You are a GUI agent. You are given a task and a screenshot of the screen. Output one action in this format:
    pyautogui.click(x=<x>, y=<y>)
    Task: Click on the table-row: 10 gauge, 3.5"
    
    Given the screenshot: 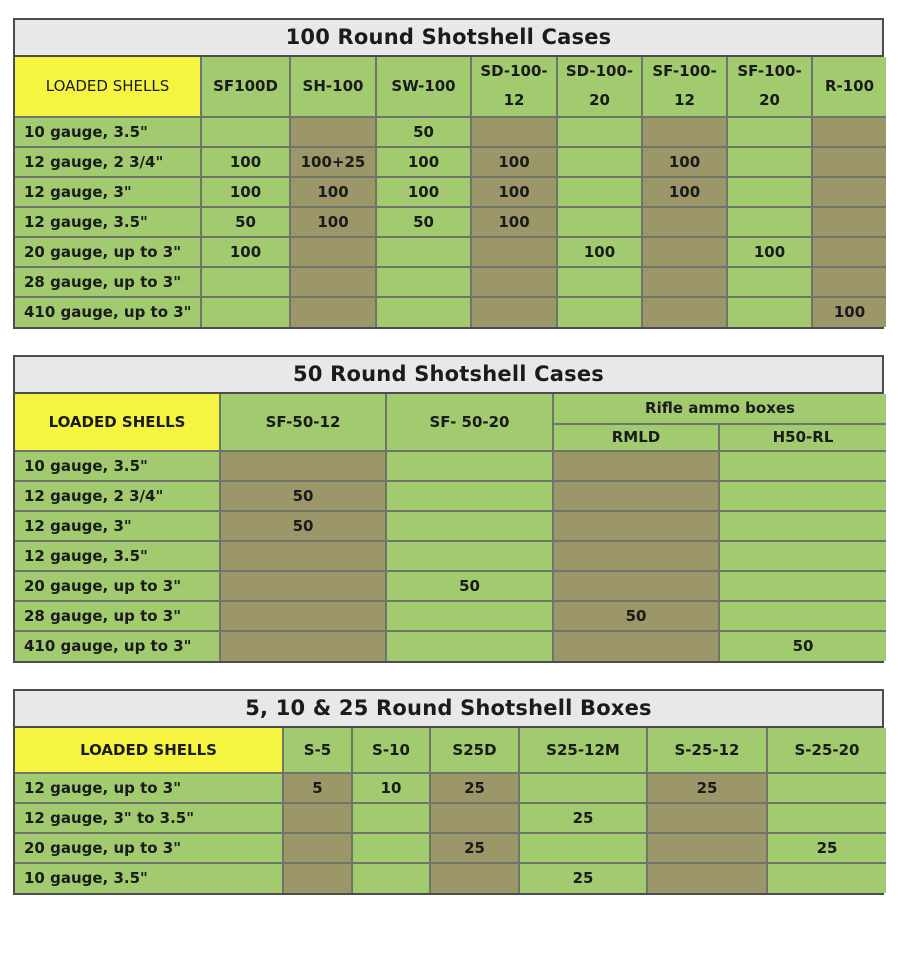 What is the action you would take?
    pyautogui.click(x=450, y=465)
    